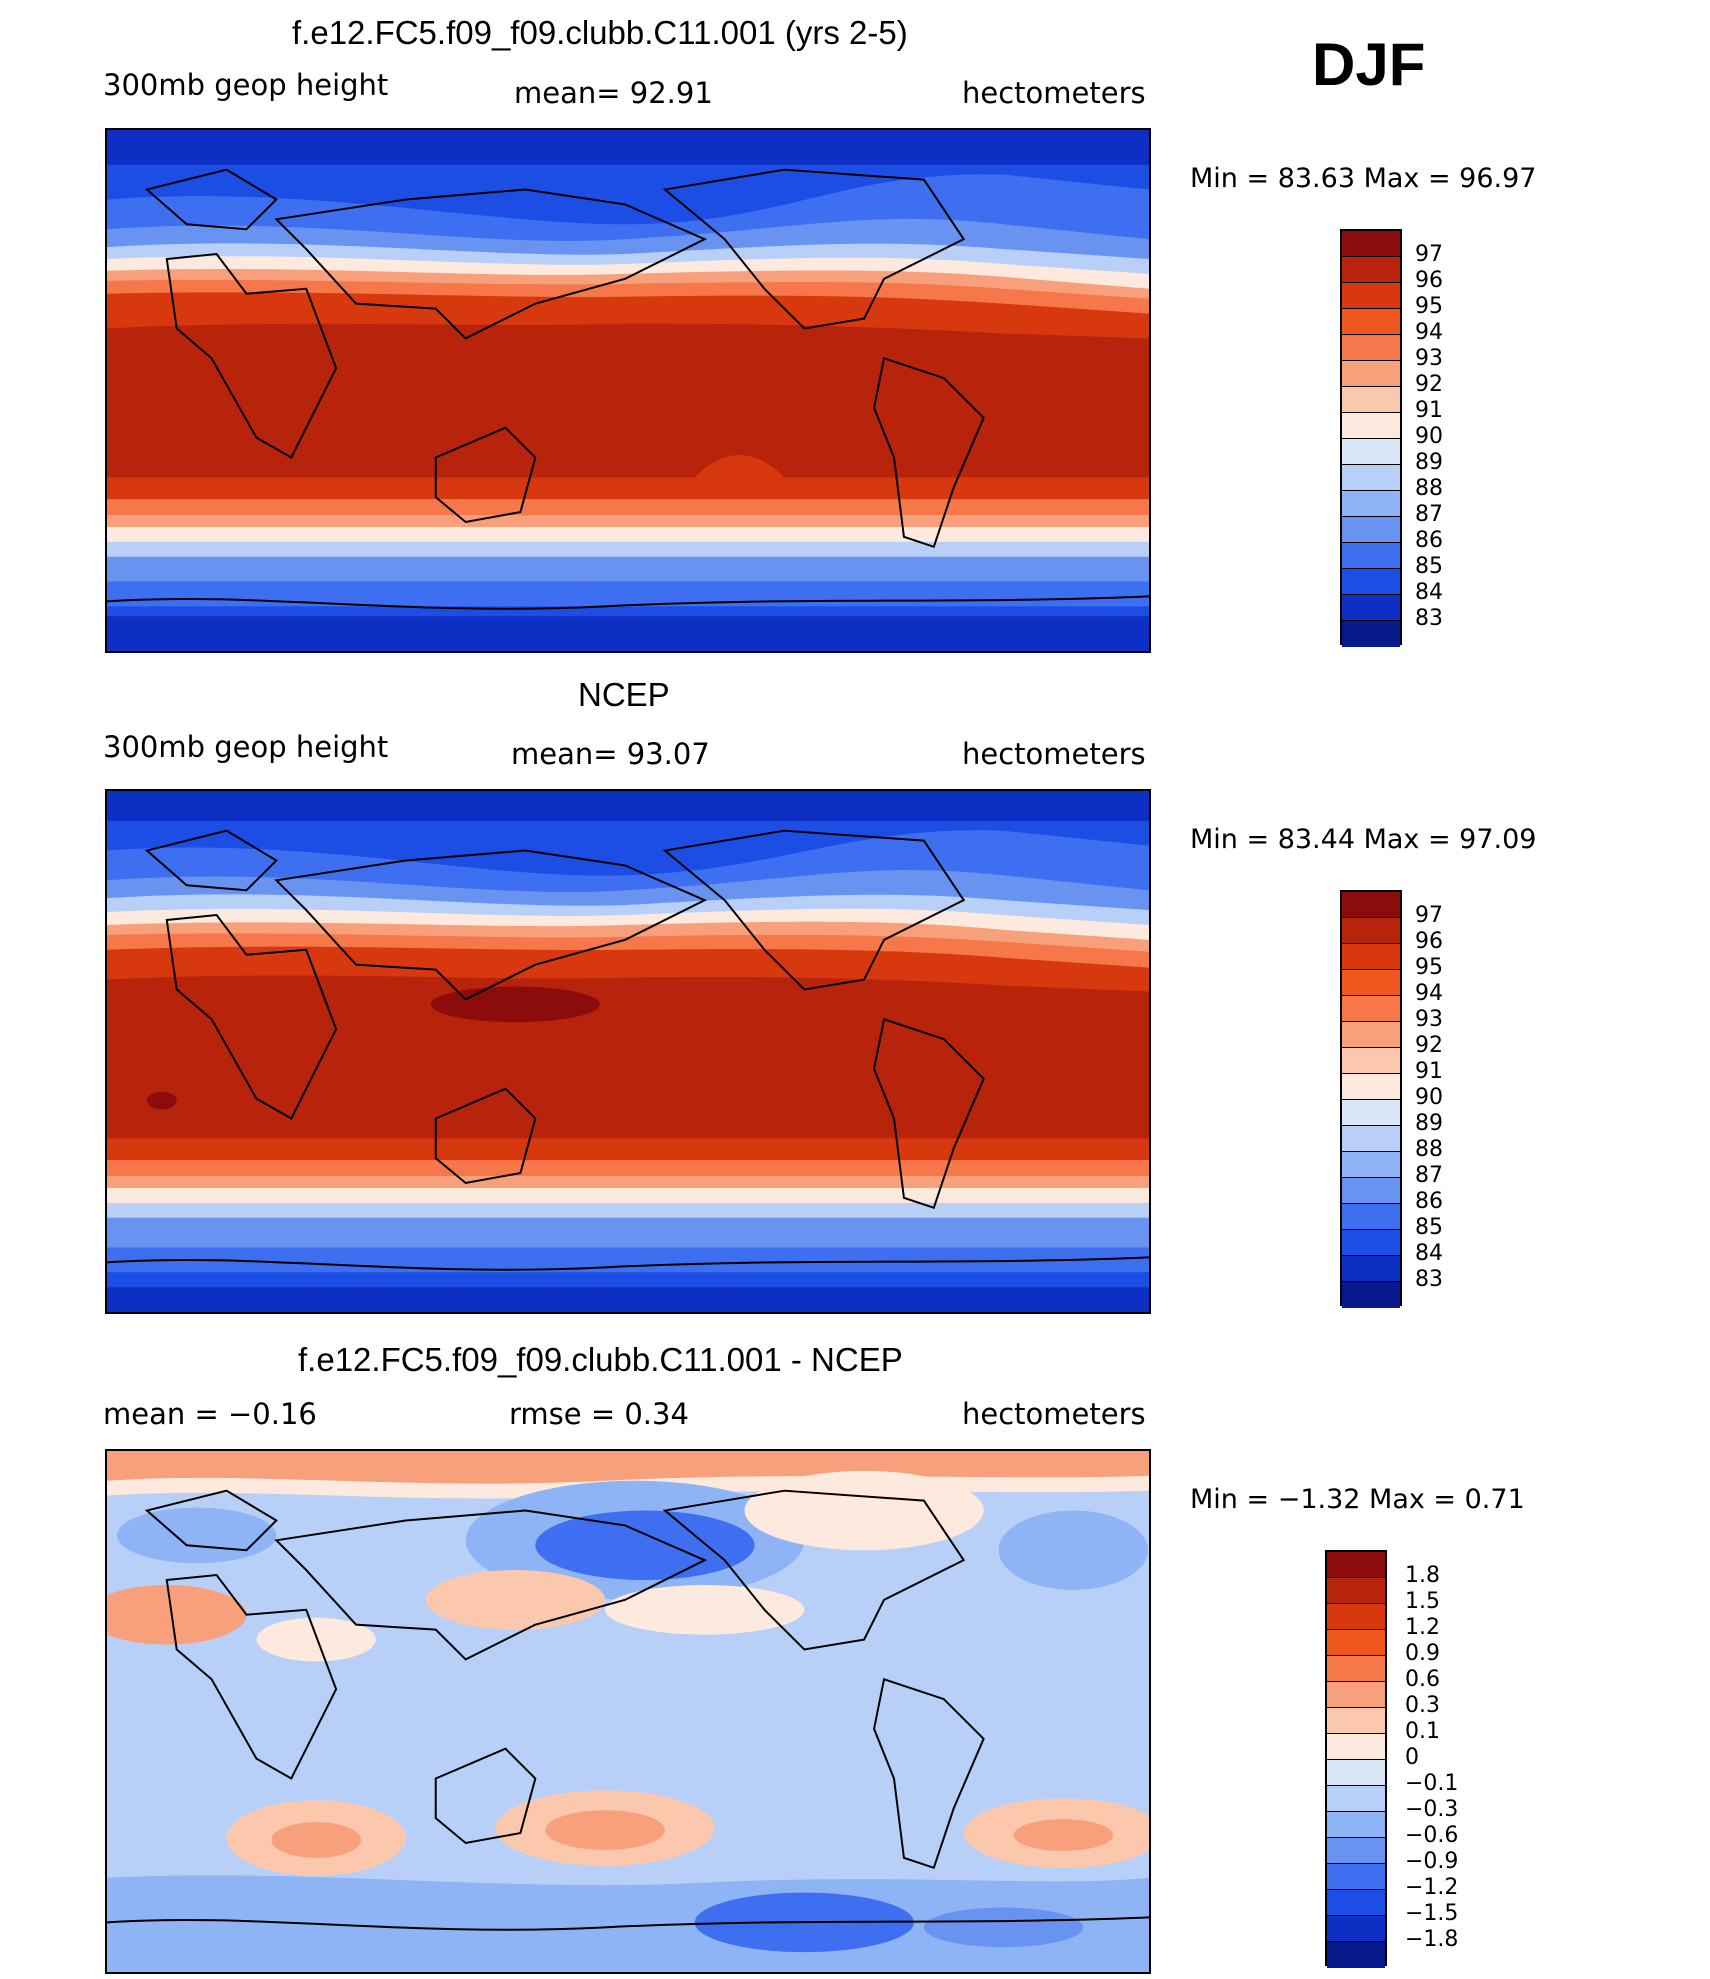 The width and height of the screenshot is (1710, 1979). I want to click on colorbar-tick-label: 85, so click(1429, 1227).